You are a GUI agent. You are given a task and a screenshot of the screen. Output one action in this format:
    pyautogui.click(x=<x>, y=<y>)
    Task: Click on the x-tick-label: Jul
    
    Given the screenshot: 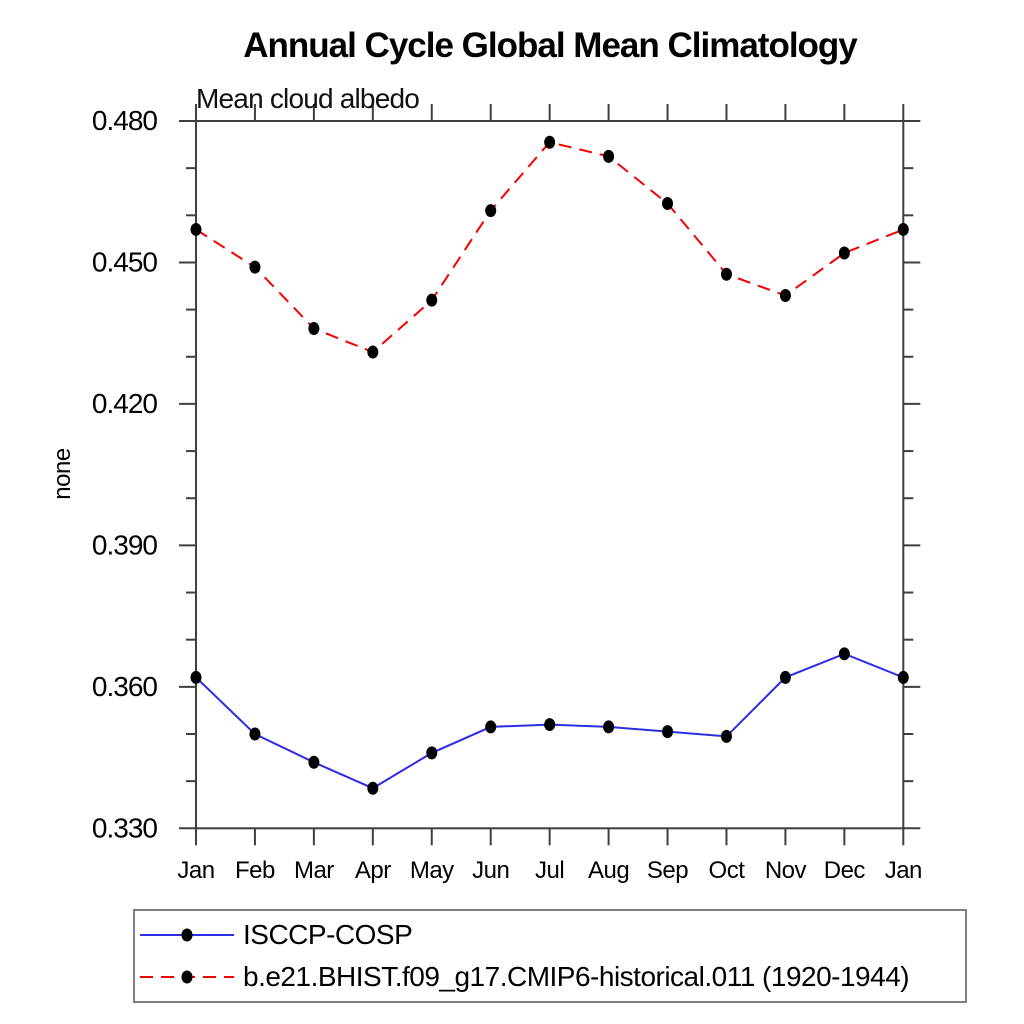 What is the action you would take?
    pyautogui.click(x=549, y=870)
    